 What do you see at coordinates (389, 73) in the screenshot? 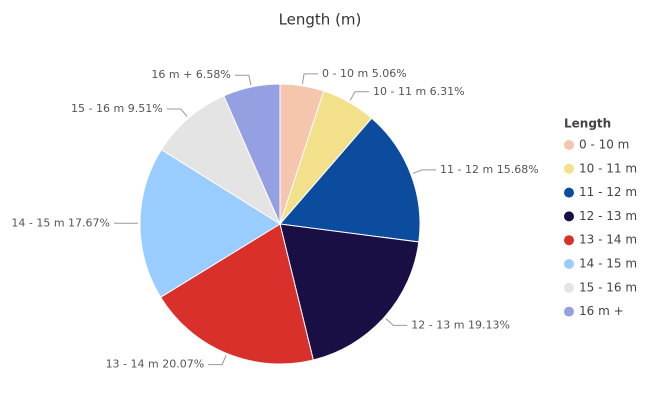
I see `slice-value: 5.06%` at bounding box center [389, 73].